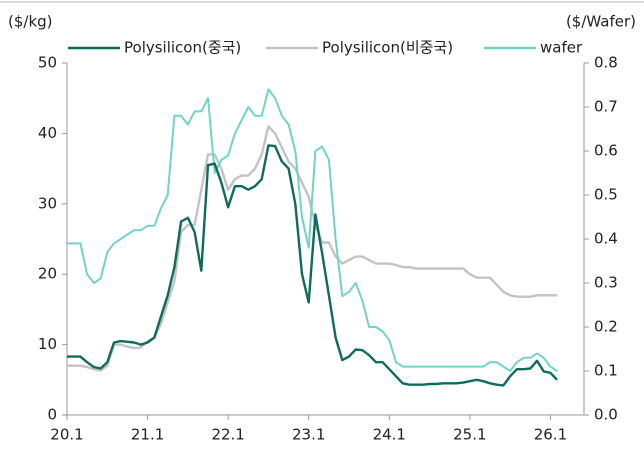  Describe the element at coordinates (606, 63) in the screenshot. I see `y2-tick-label: 0.8` at that location.